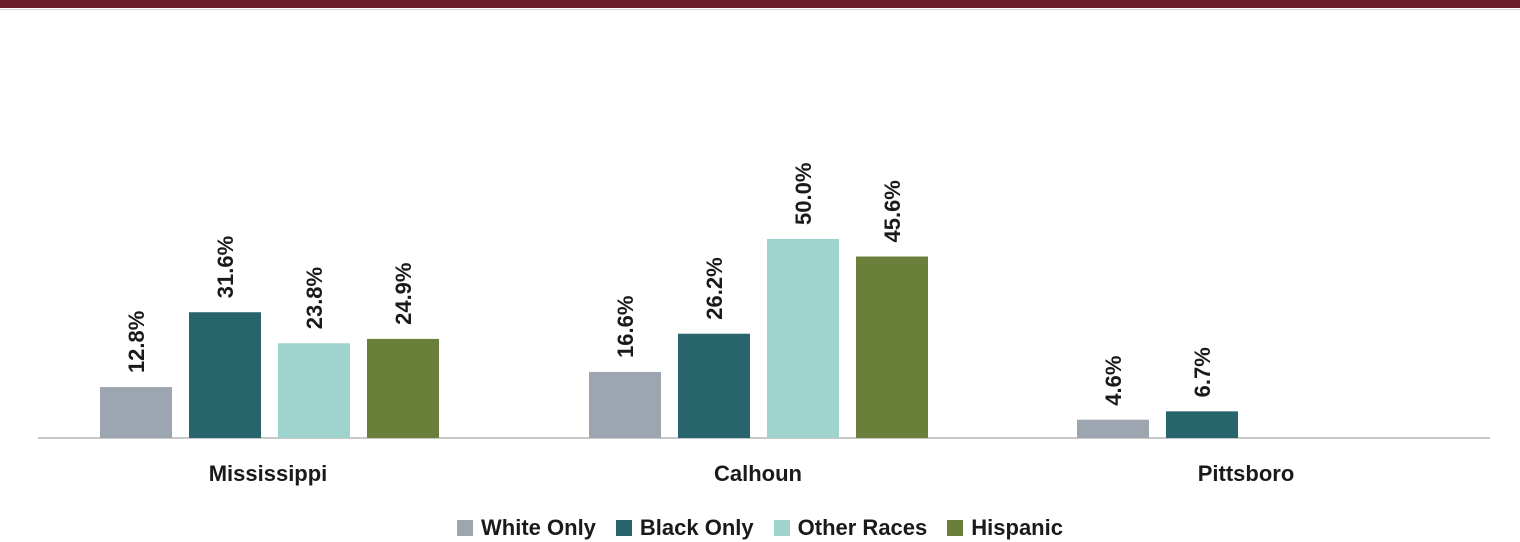 This screenshot has height=542, width=1520. Describe the element at coordinates (538, 527) in the screenshot. I see `legend-label: White Only` at that location.